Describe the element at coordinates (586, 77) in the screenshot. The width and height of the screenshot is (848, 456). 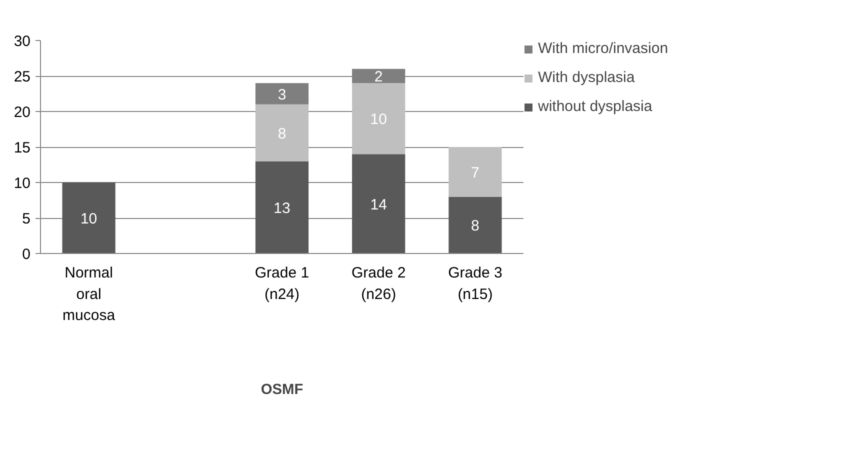
I see `legend-label: With dysplasia` at that location.